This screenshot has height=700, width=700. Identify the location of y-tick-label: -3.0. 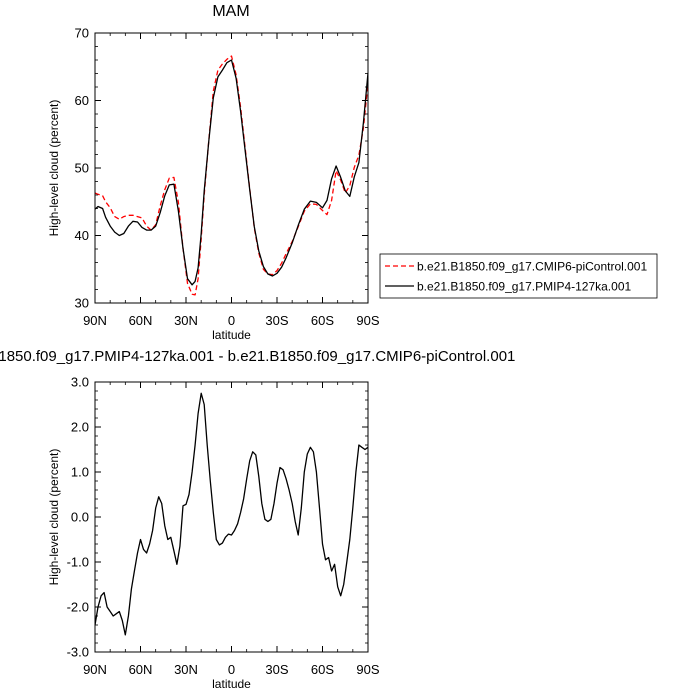
(78, 652).